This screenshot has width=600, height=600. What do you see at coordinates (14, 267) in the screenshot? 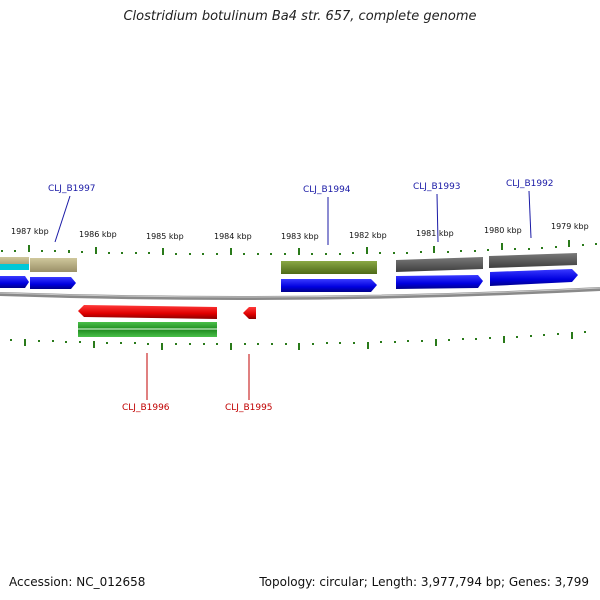
I see `rna-bar-cyan` at bounding box center [14, 267].